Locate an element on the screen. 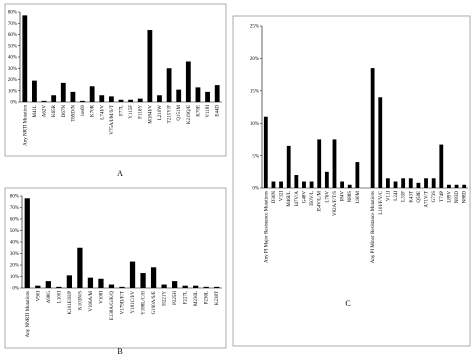 Image resolution: width=474 pixels, height=362 pixels. x-tick-label: M41L is located at coordinates (35, 111).